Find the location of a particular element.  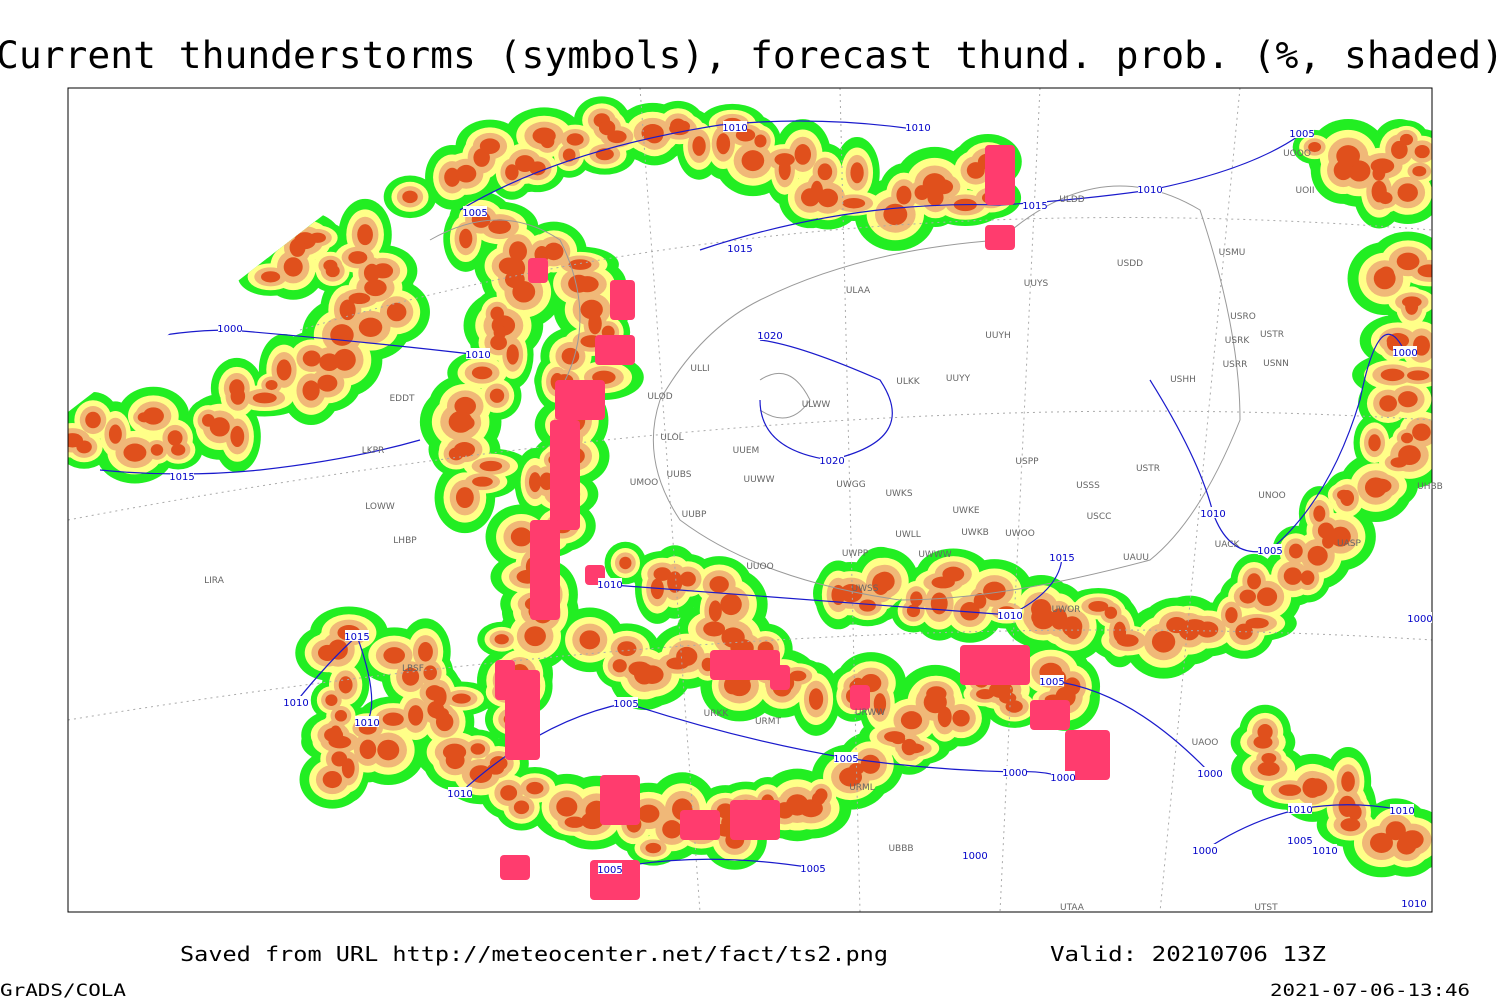

station-label: UWGG is located at coordinates (850, 485).